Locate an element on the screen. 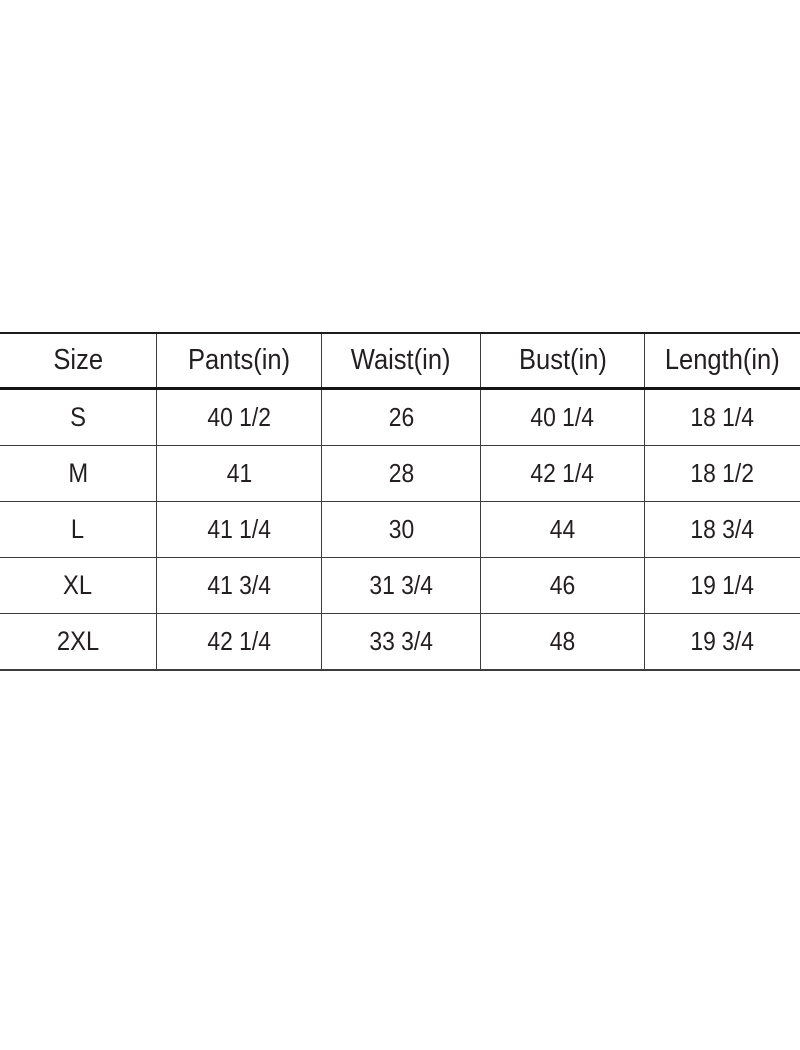 Image resolution: width=800 pixels, height=1050 pixels. cell-2xl-size-value: 2XL is located at coordinates (78, 641).